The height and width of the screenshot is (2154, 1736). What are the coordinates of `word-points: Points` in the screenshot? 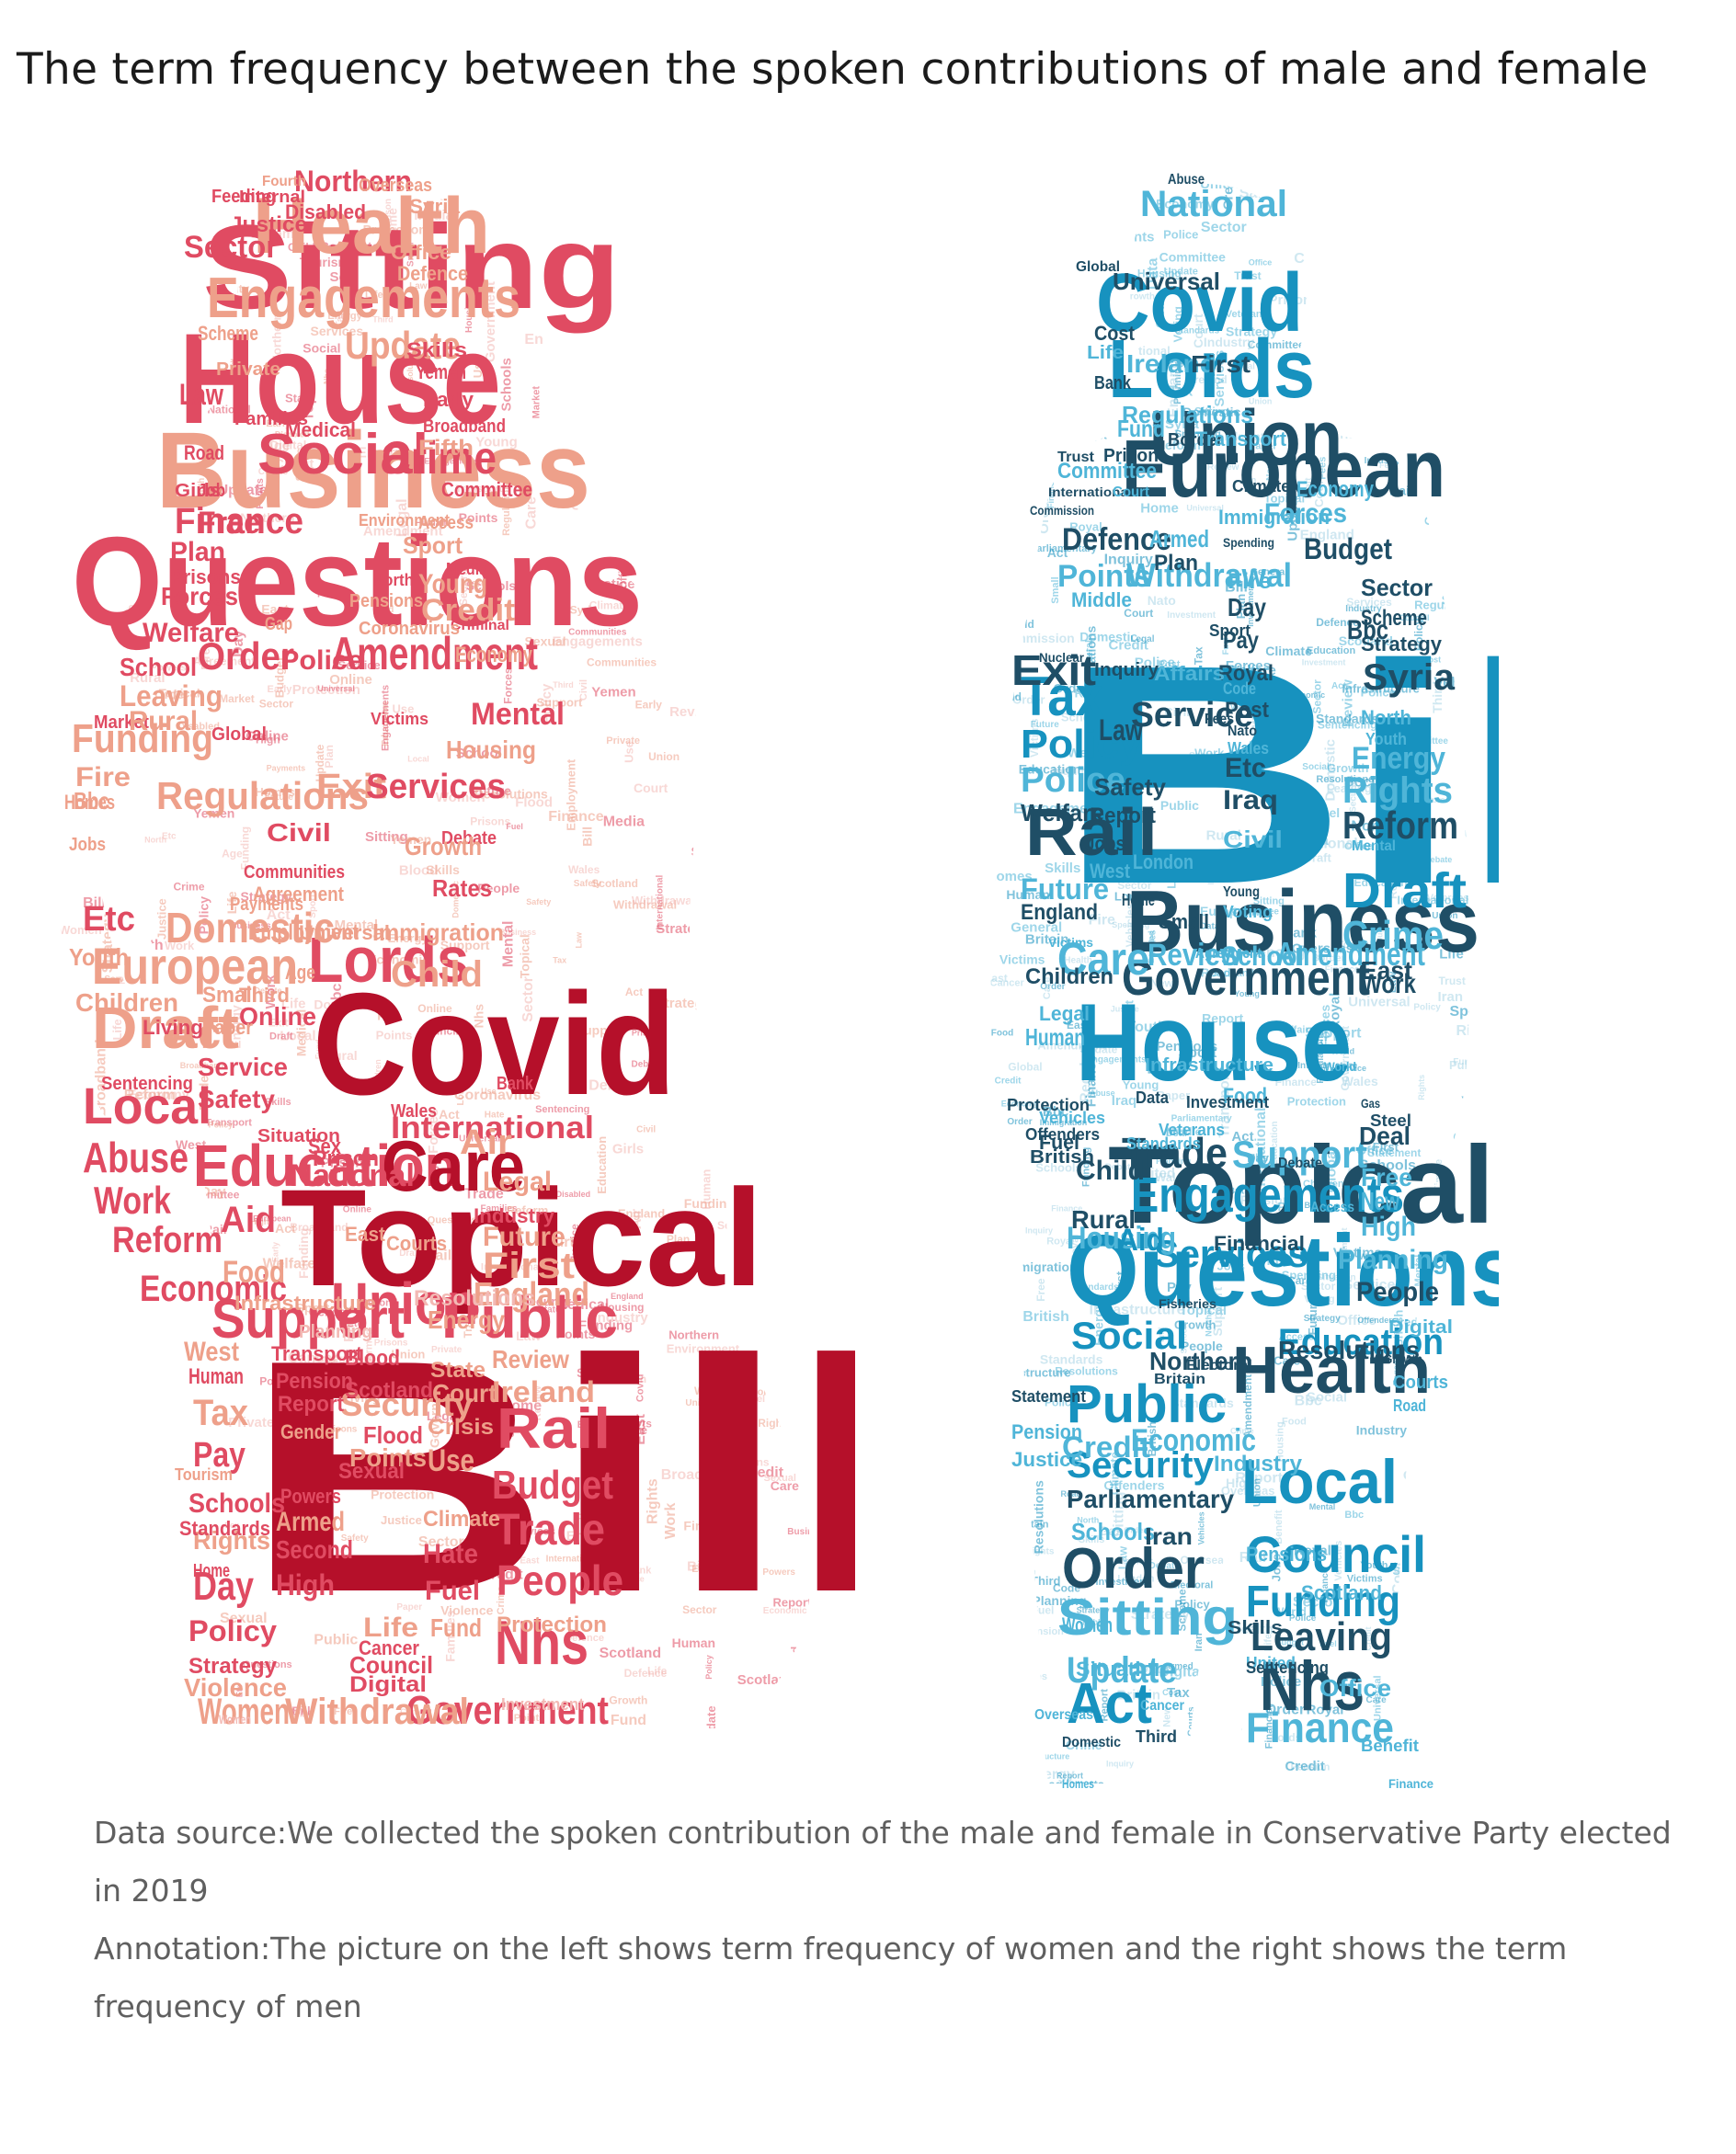 It's located at (1104, 576).